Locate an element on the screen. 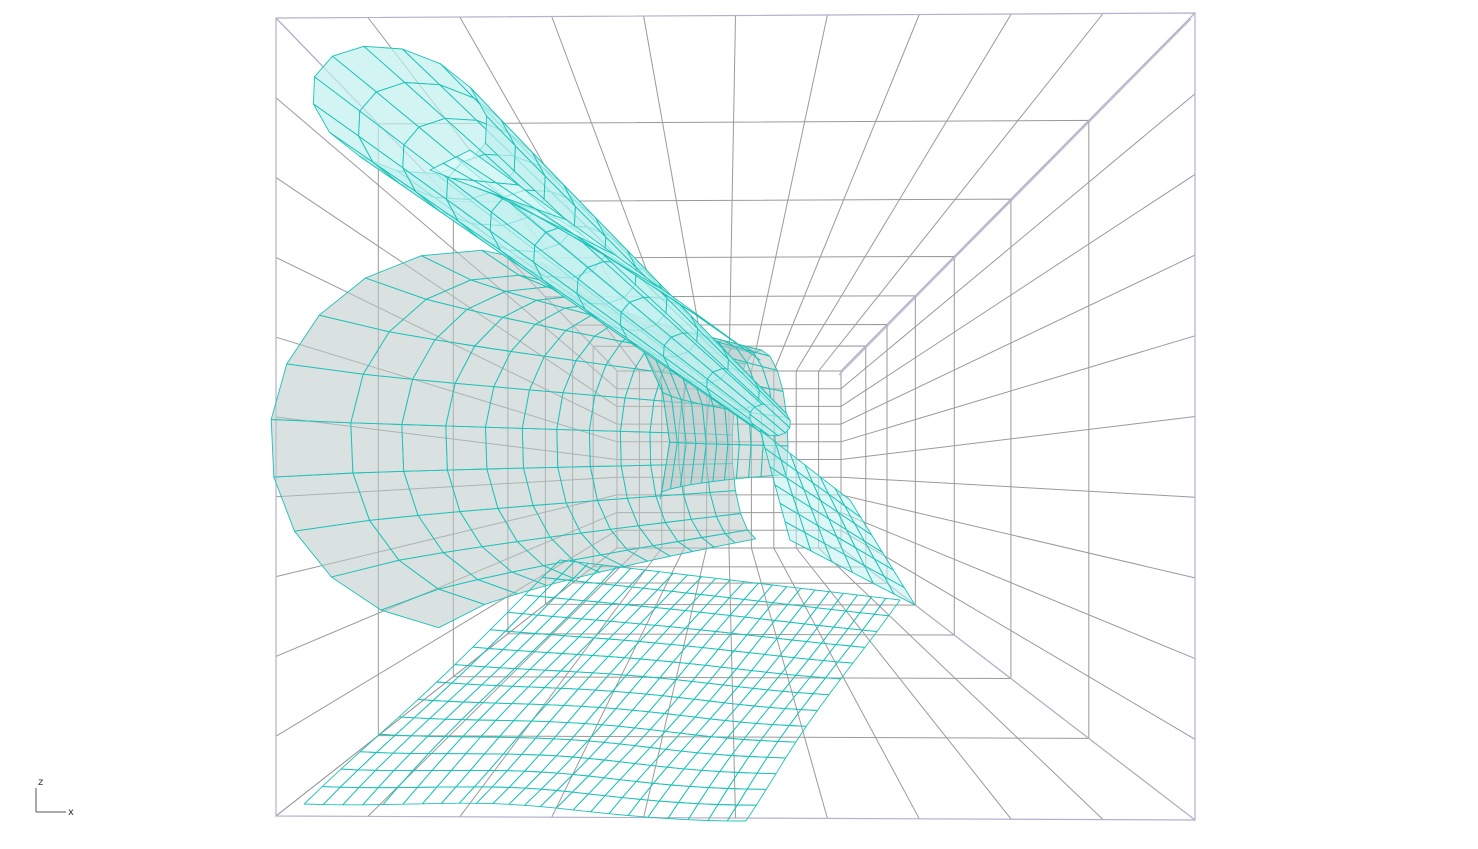  tube-highlight is located at coordinates (595, 255).